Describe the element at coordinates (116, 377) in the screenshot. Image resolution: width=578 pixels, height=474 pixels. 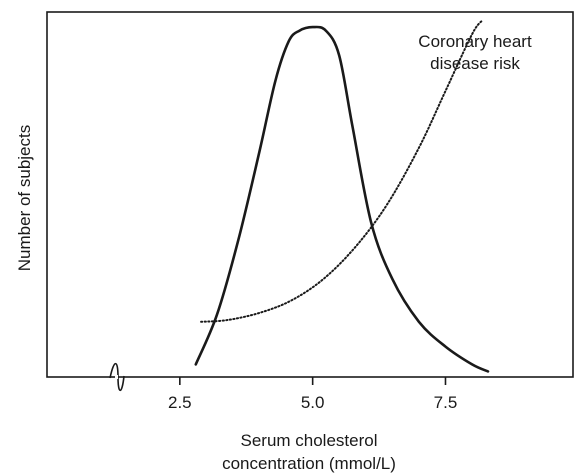
I see `x-axis-break-gap` at that location.